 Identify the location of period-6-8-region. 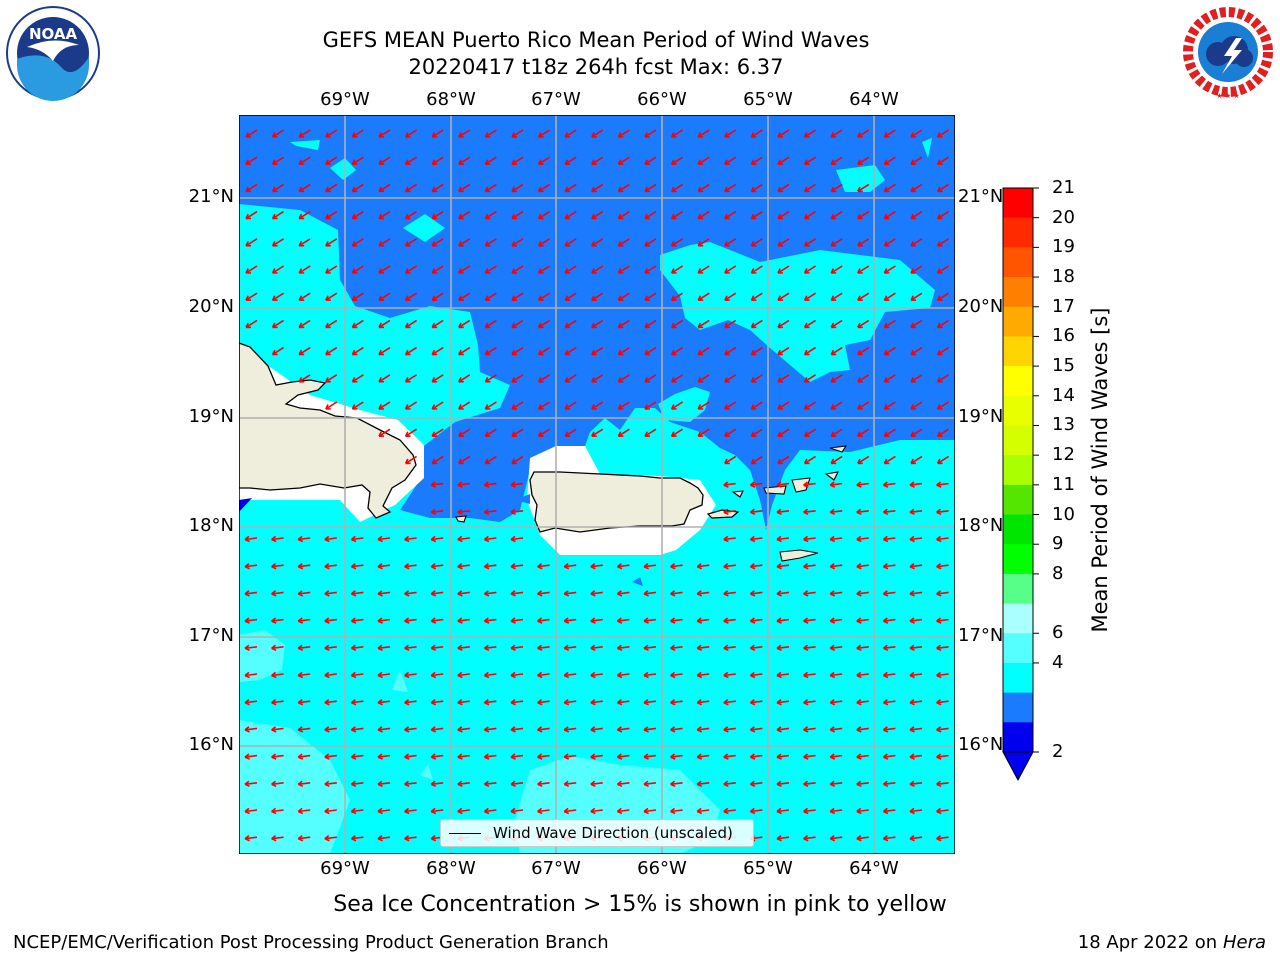
(294, 787).